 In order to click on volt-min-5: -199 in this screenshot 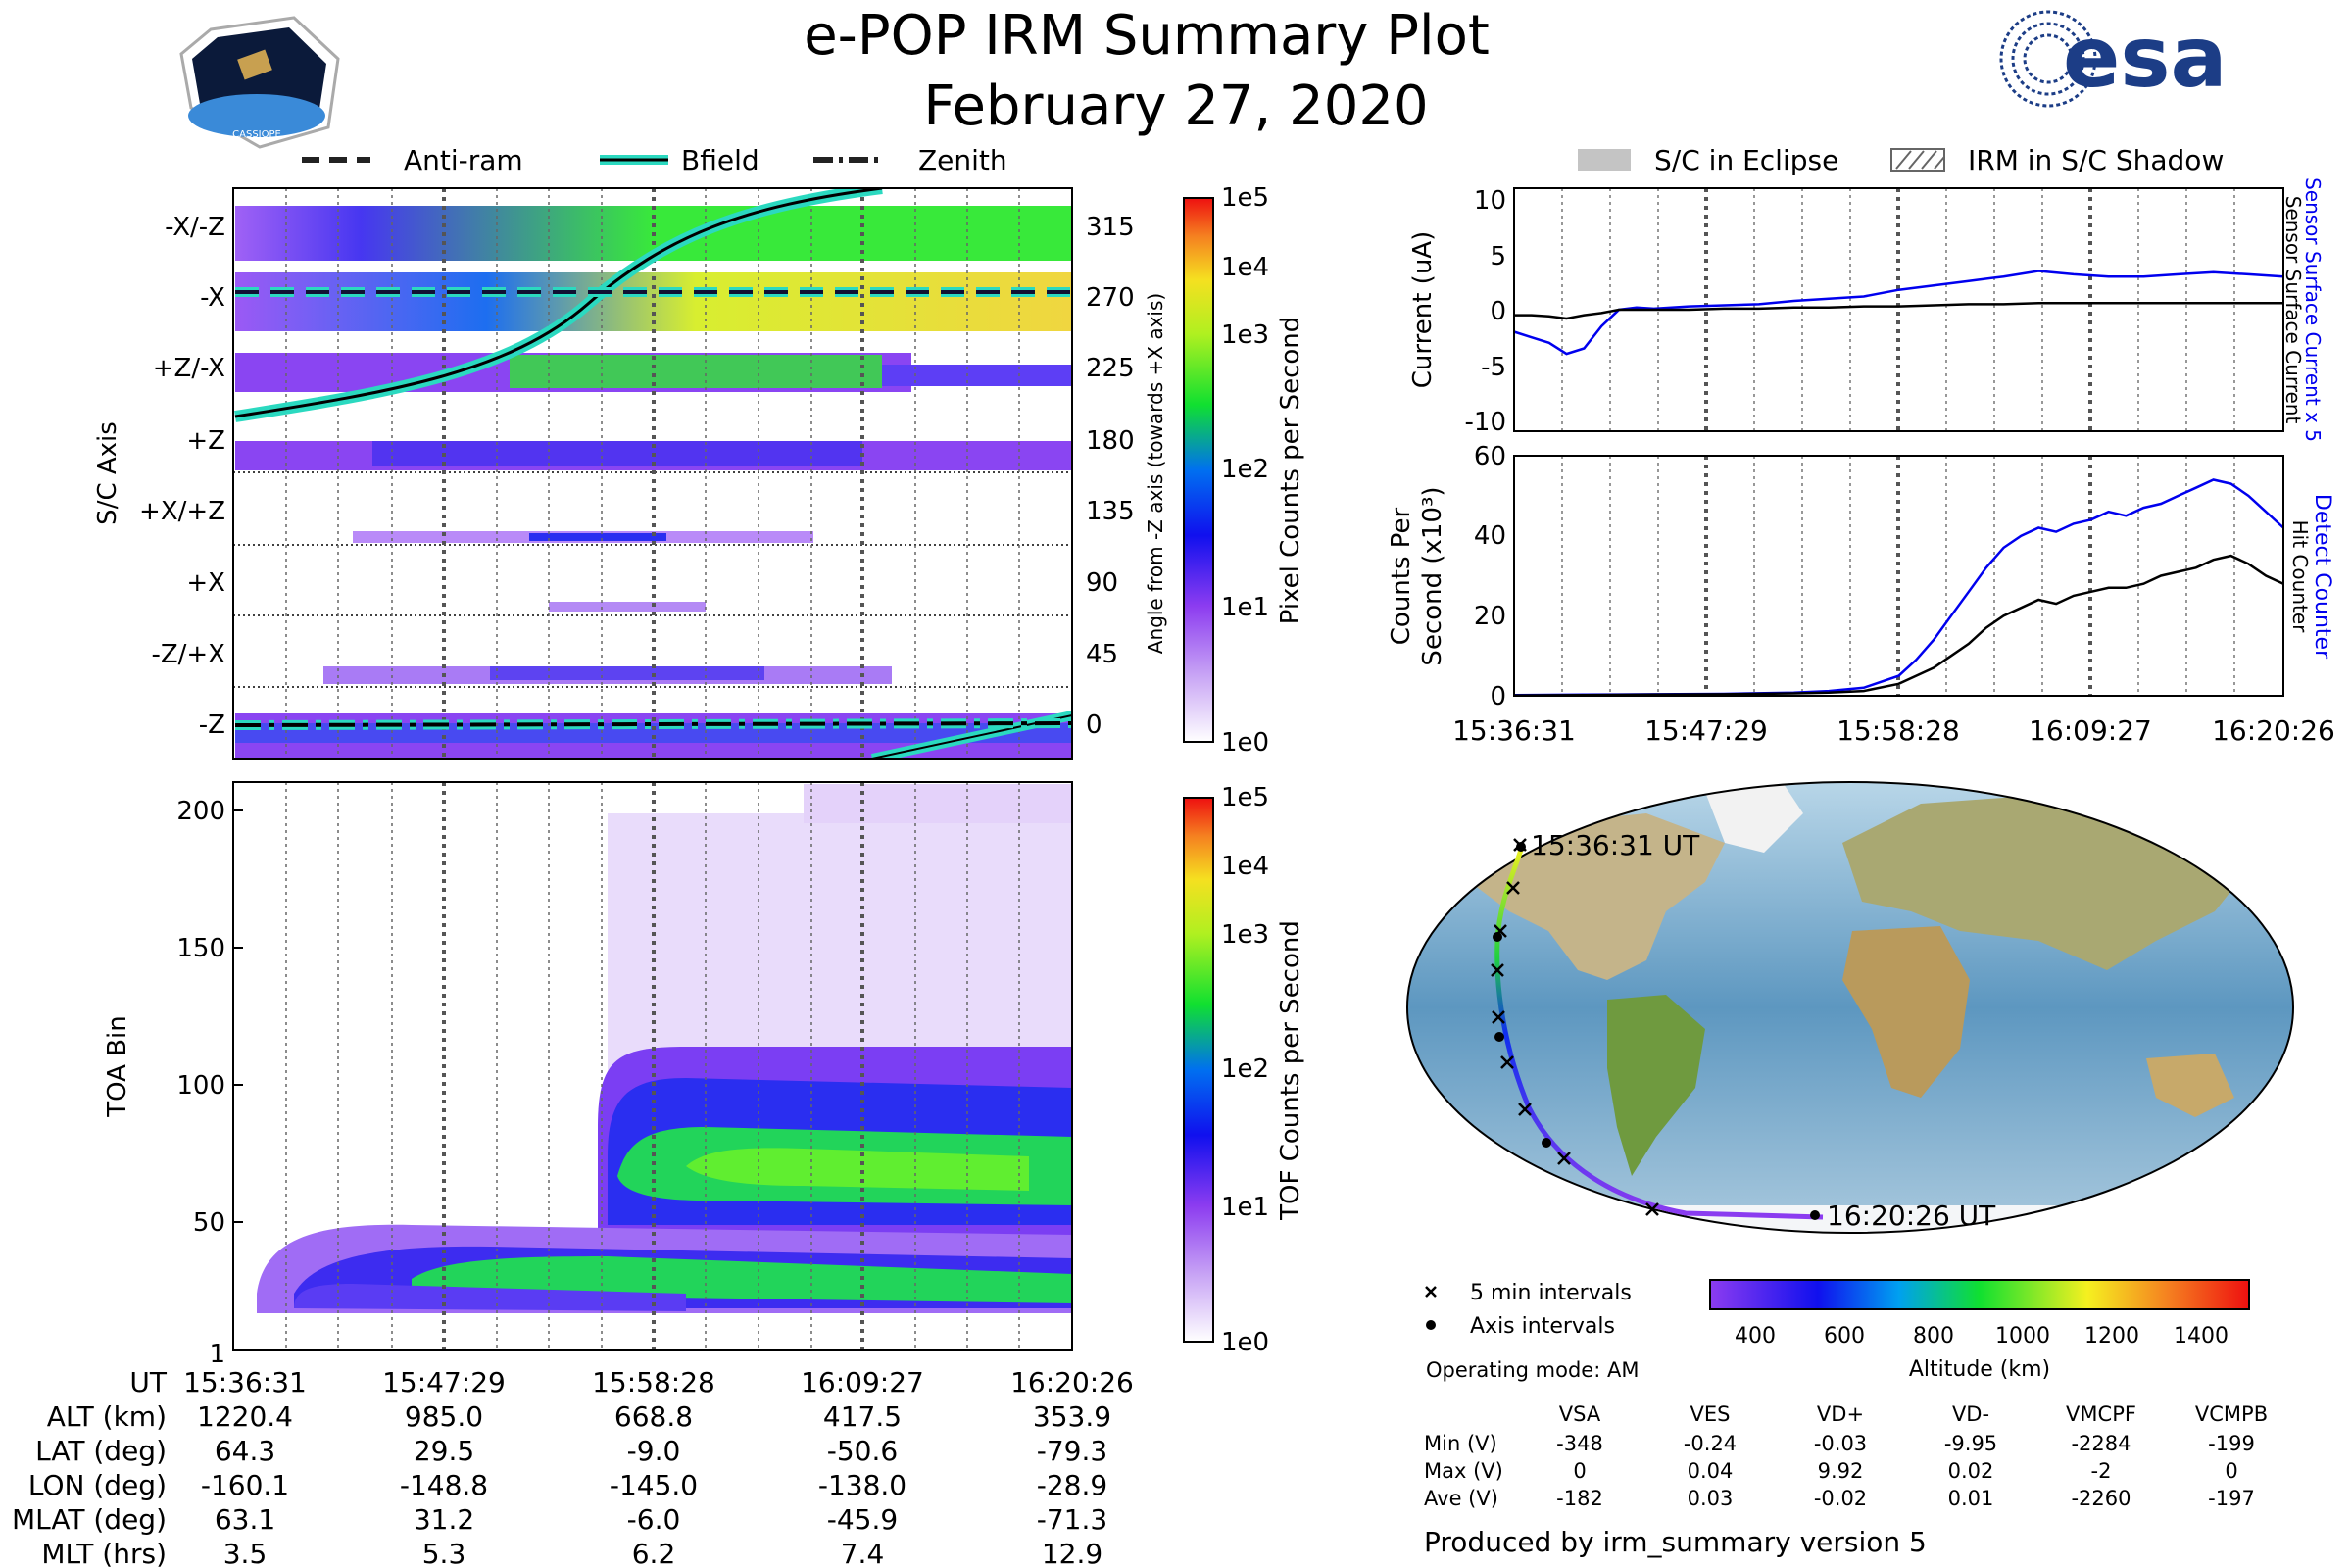, I will do `click(2231, 1443)`.